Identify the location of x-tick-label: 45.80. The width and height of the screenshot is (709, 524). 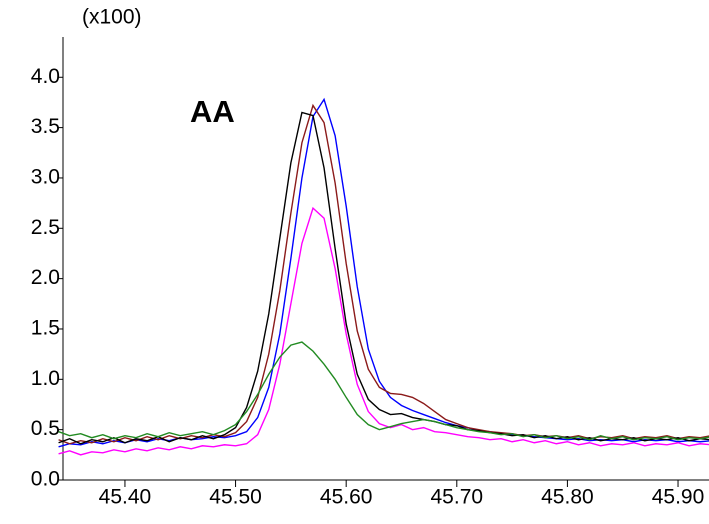
(567, 497).